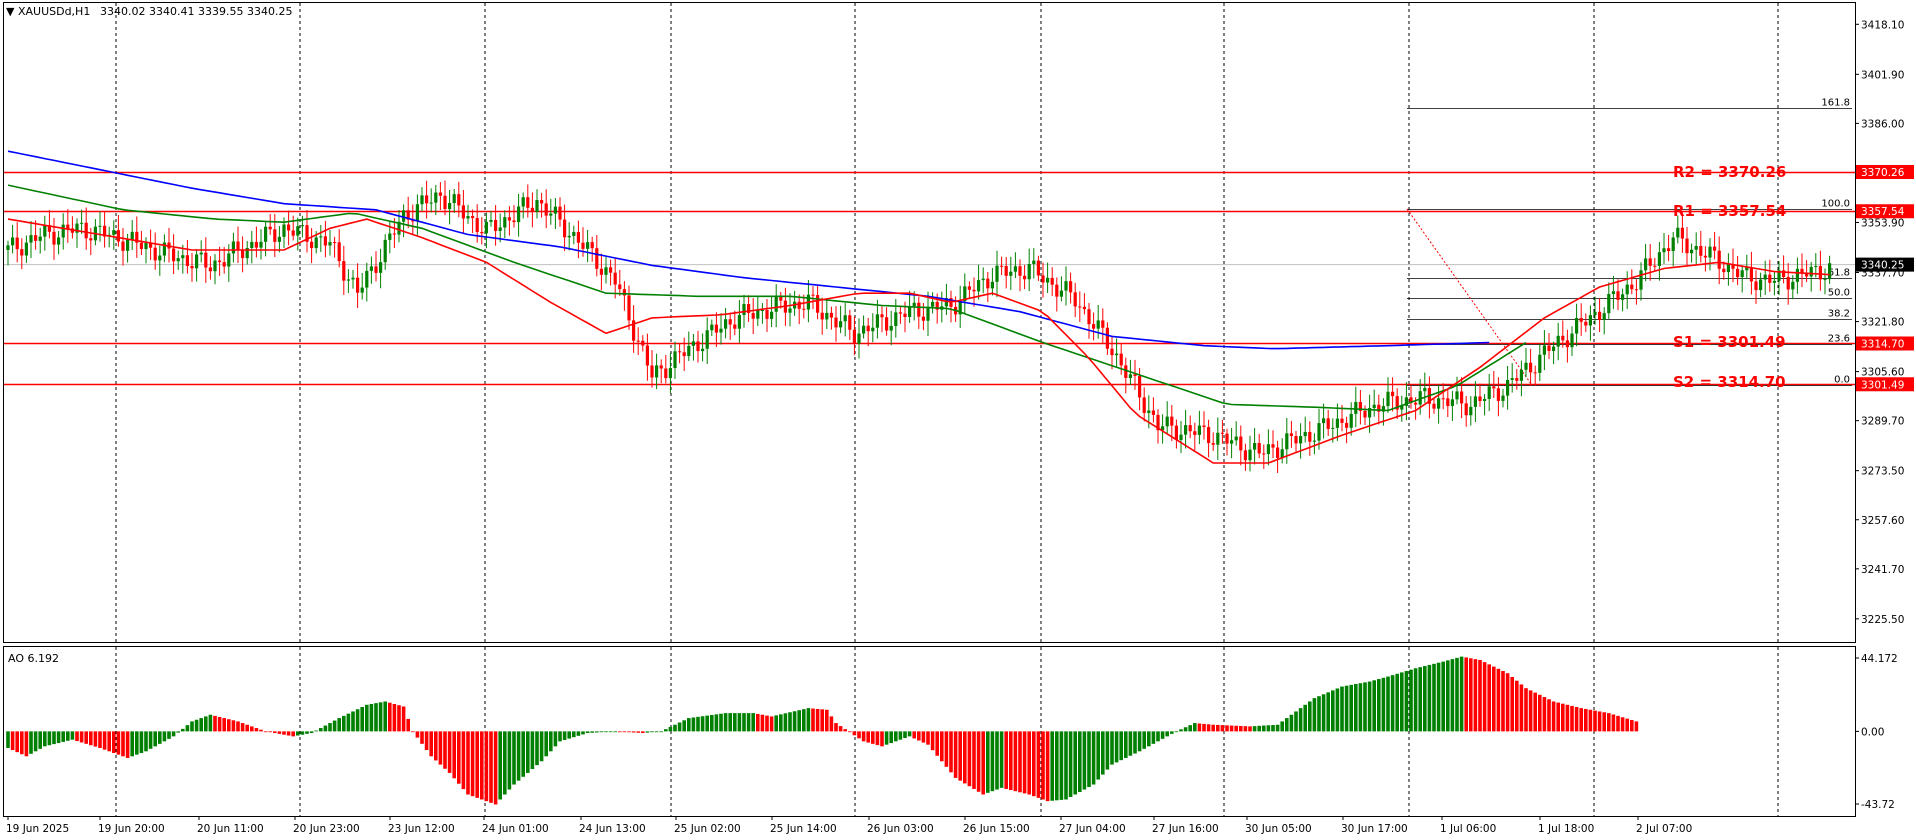  I want to click on s1-annotation: S1 = 3301.49, so click(1729, 342).